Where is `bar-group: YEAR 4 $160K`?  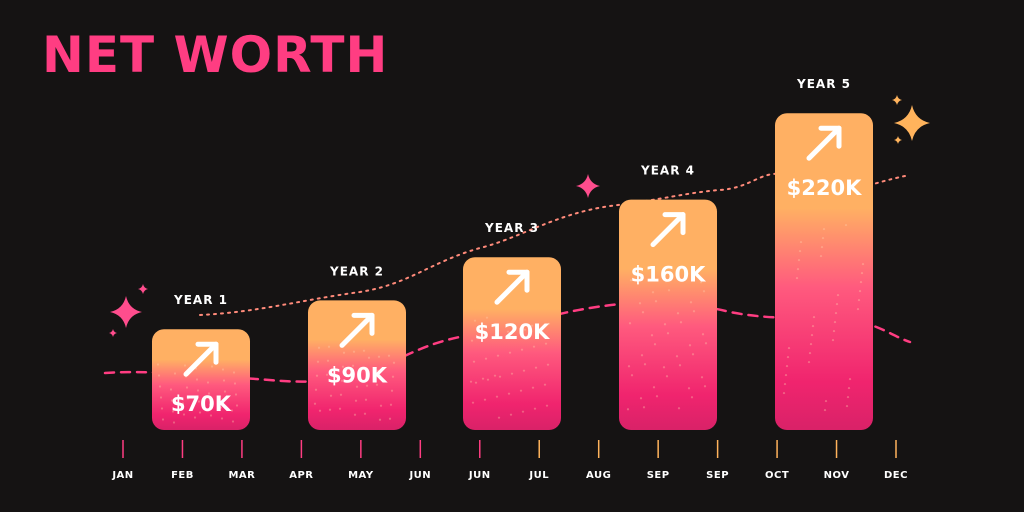
bar-group: YEAR 4 $160K is located at coordinates (668, 297).